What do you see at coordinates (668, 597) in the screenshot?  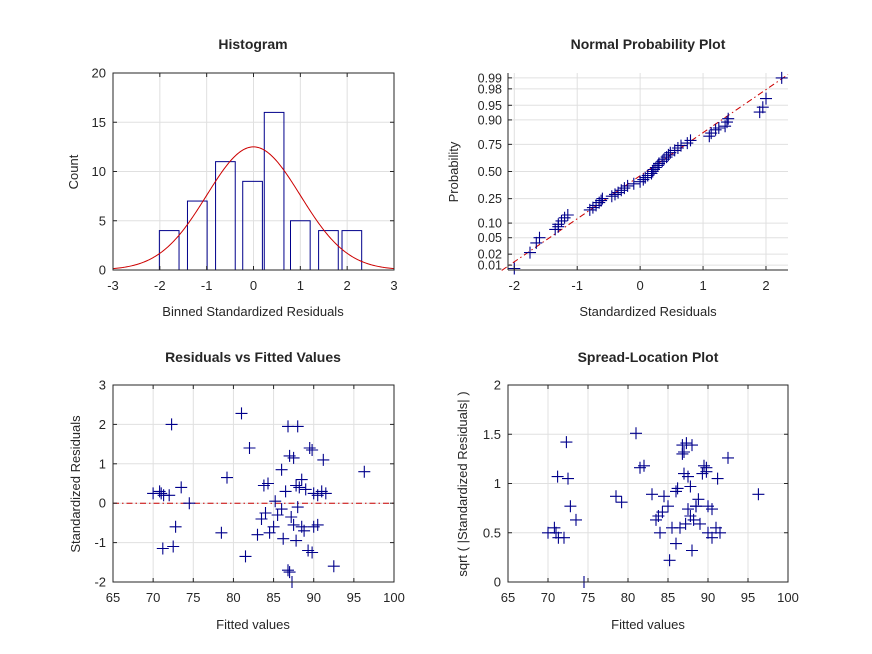 I see `spread-location-xtick-label: 85` at bounding box center [668, 597].